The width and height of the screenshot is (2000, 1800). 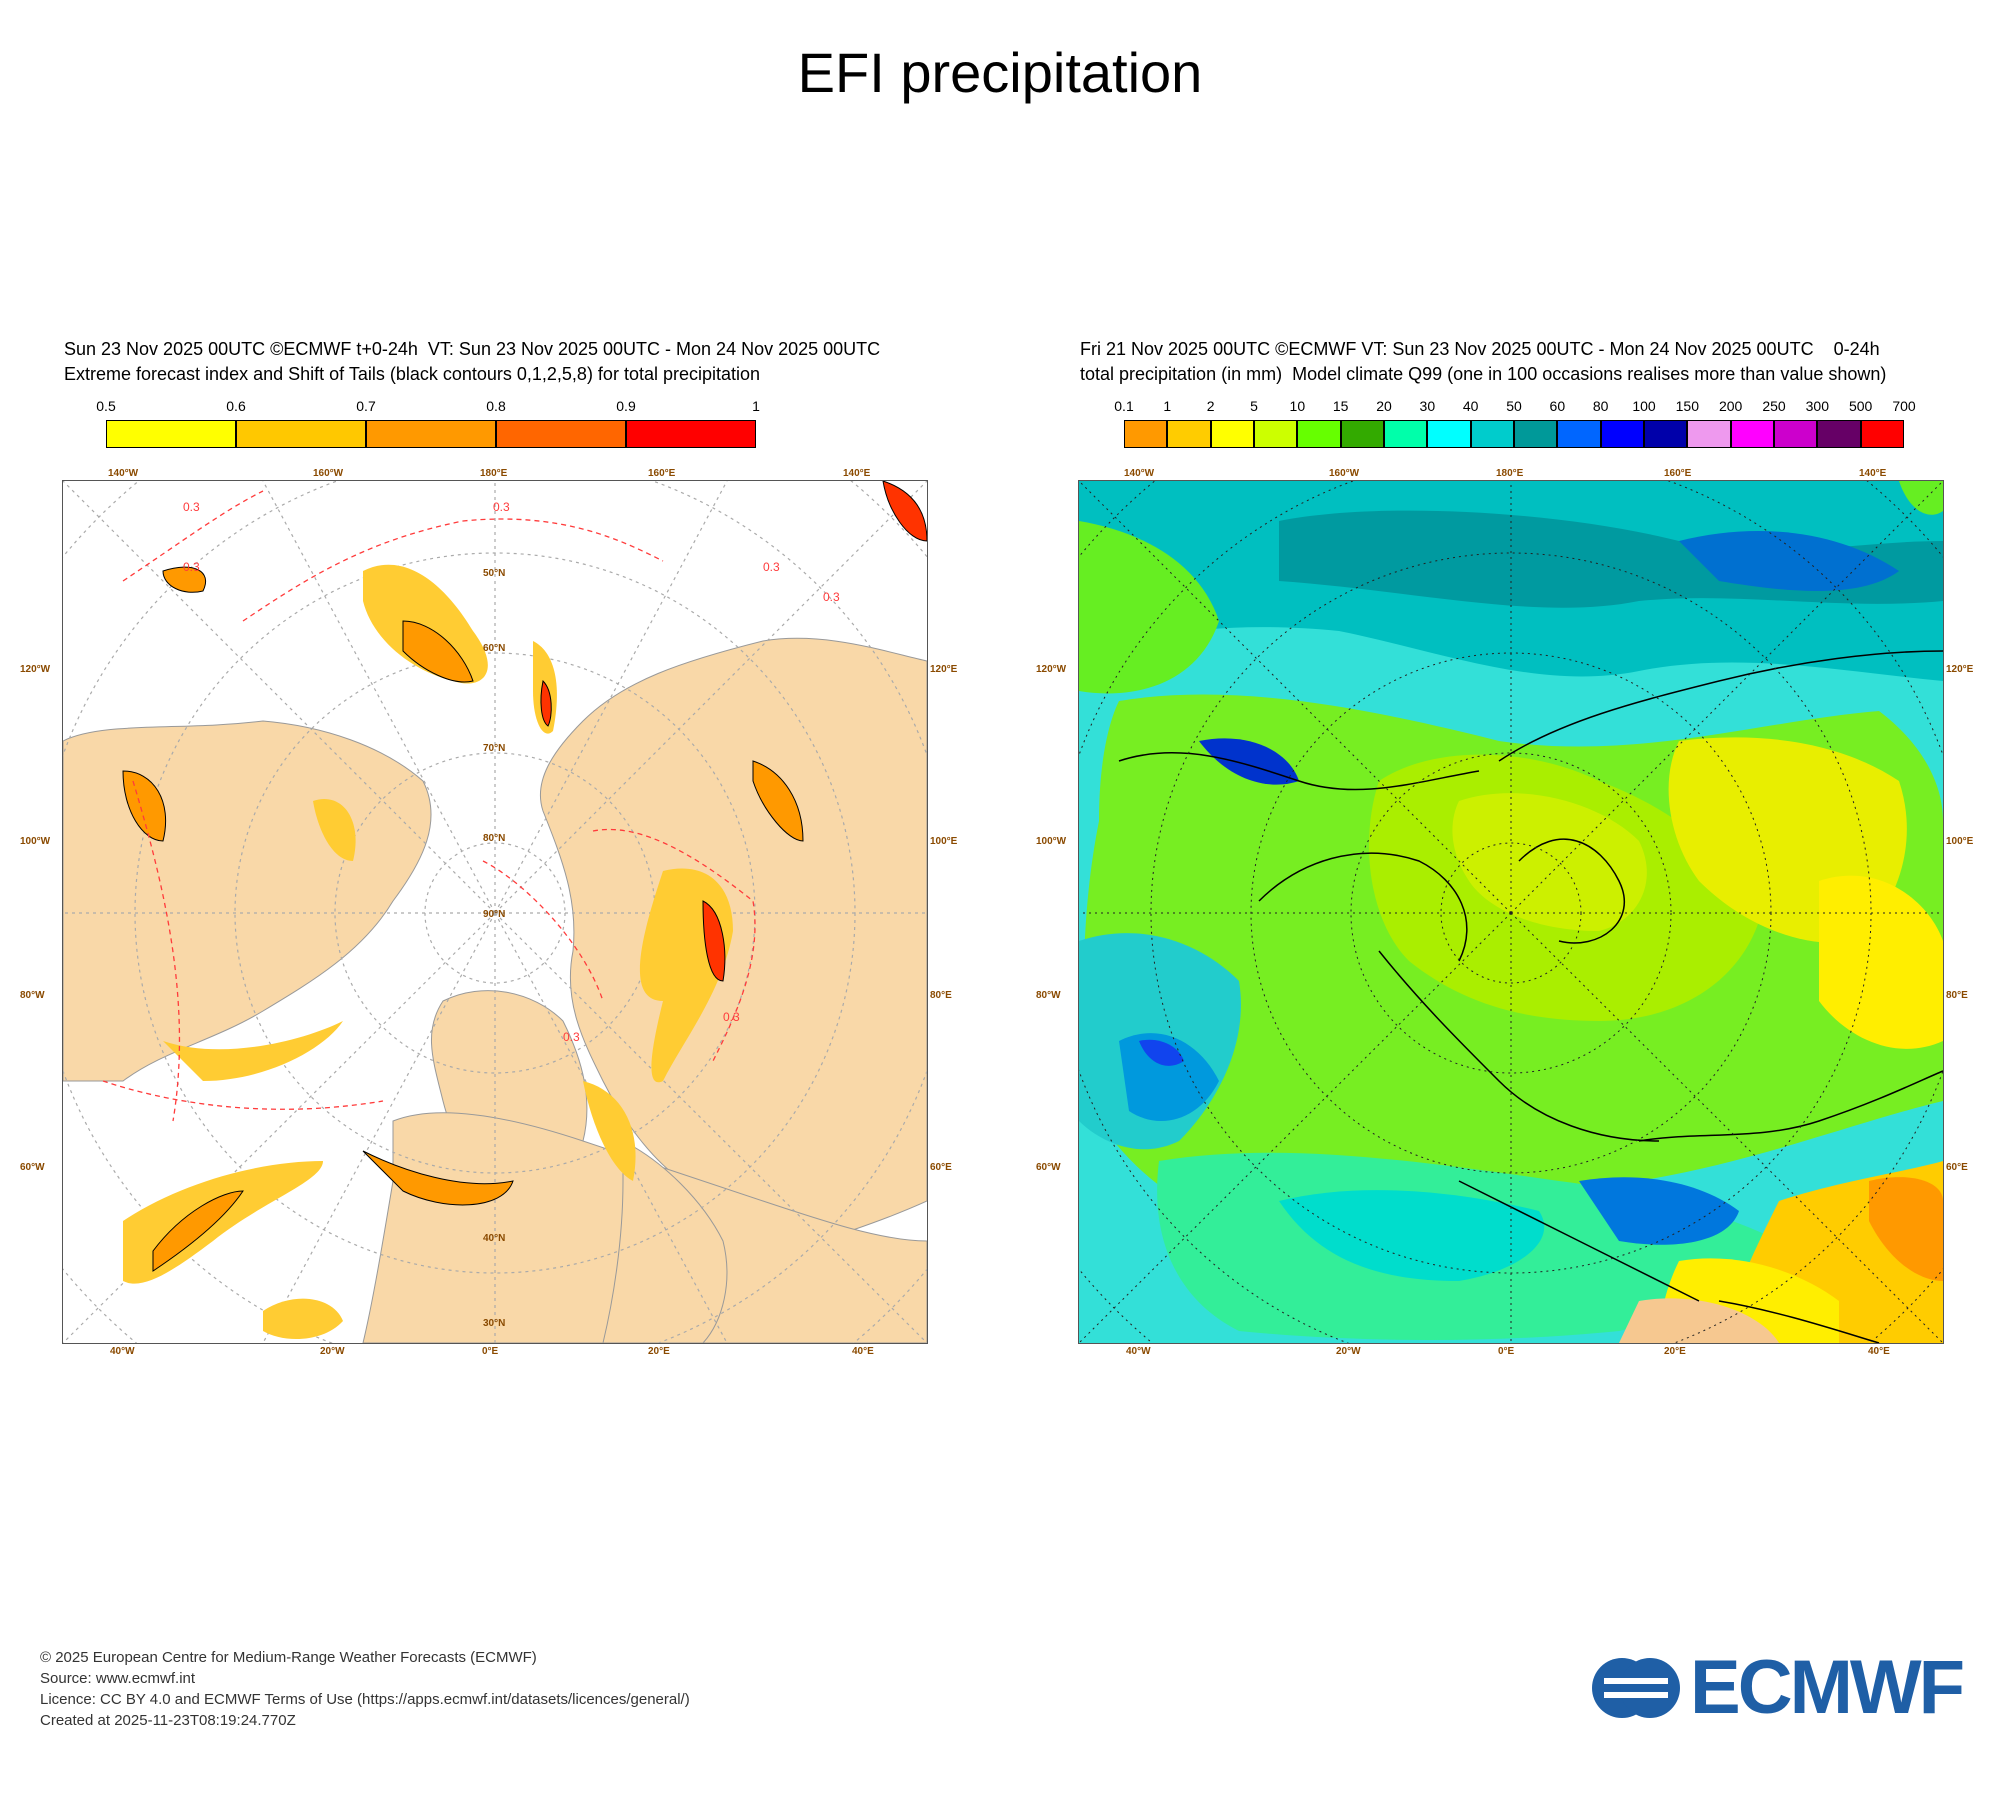 What do you see at coordinates (1344, 473) in the screenshot?
I see `right-lon-label-top: 160°W` at bounding box center [1344, 473].